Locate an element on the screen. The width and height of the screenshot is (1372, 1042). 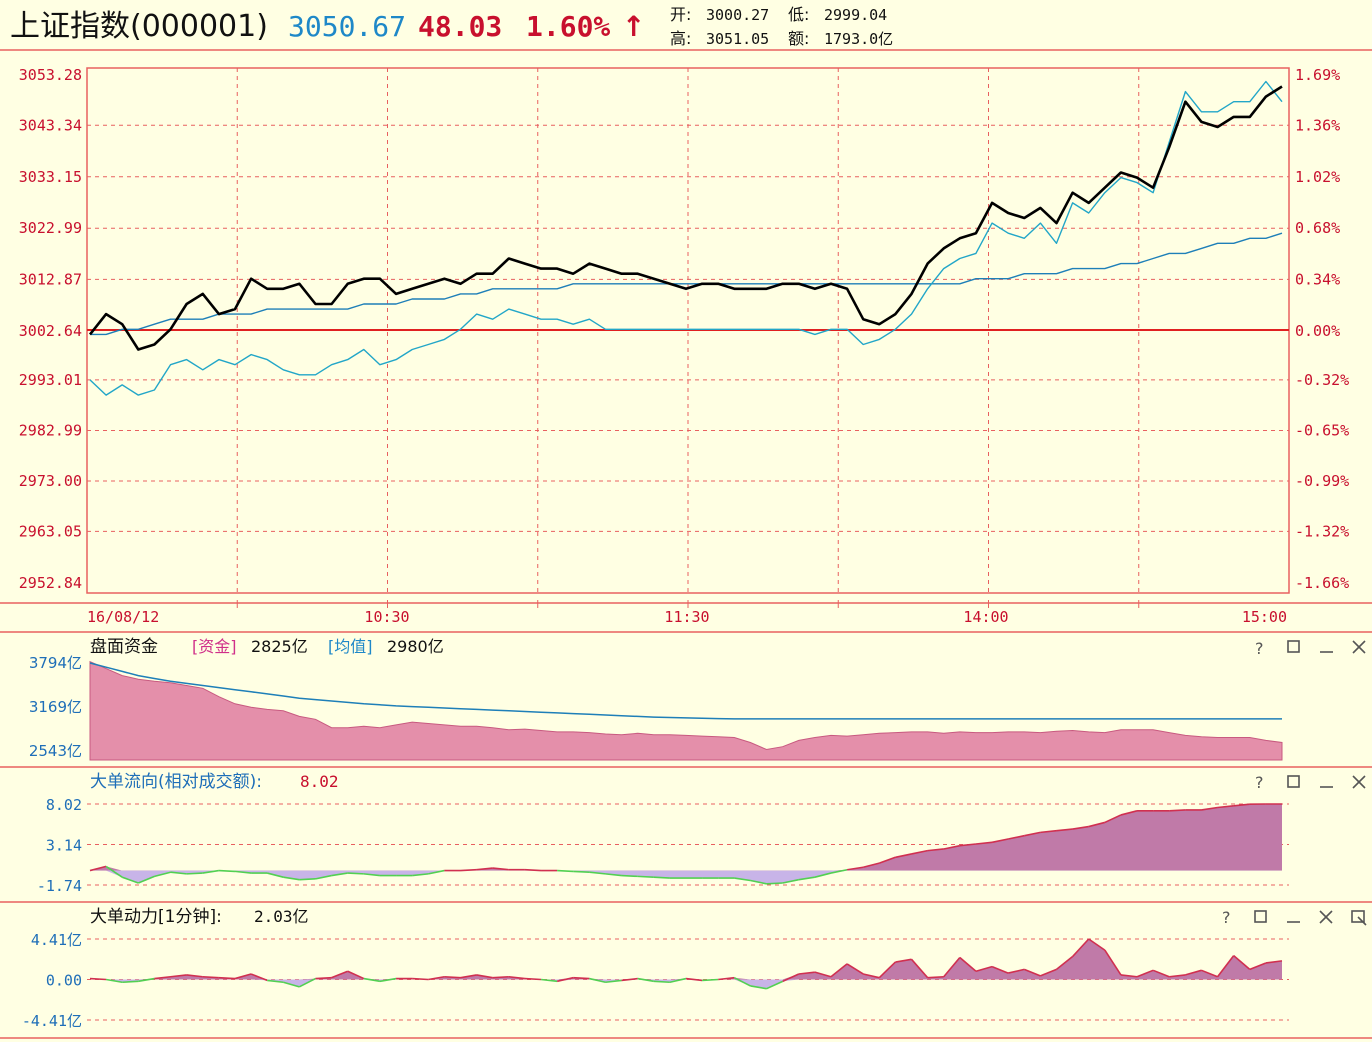
flow-panel-controls: ? is located at coordinates (1310, 782).